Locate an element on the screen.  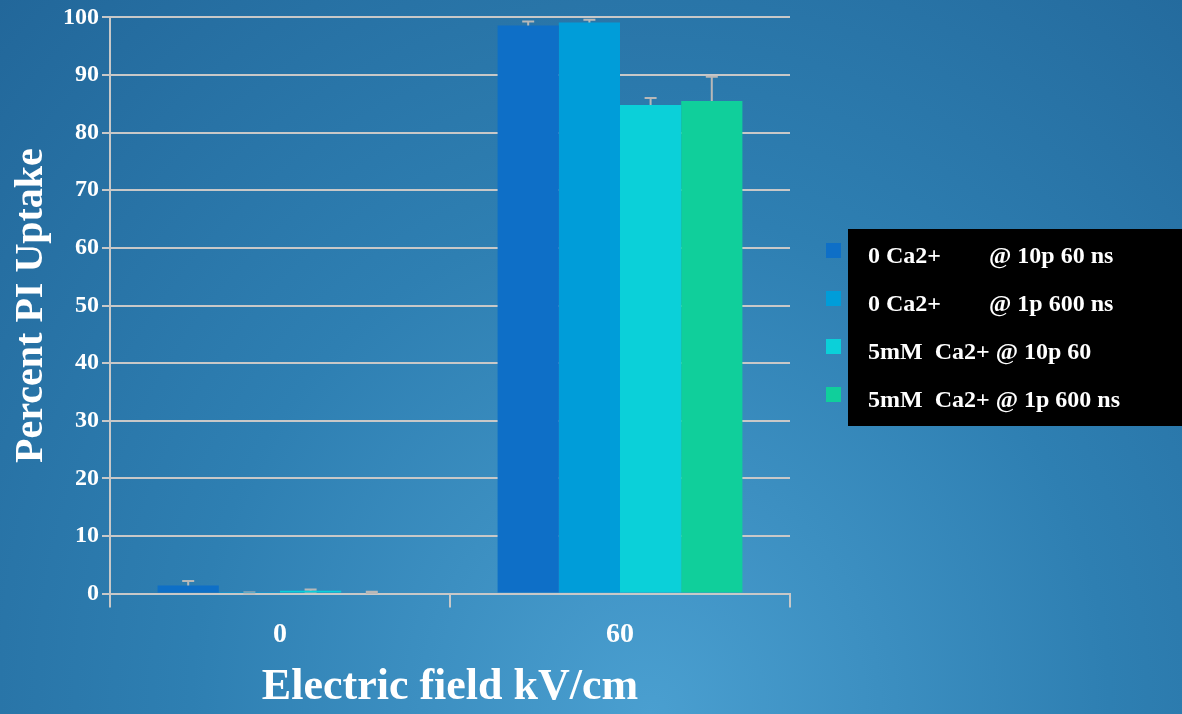
legend-label: 0 Ca2+ @ 1p 600 ns is located at coordinates (991, 304).